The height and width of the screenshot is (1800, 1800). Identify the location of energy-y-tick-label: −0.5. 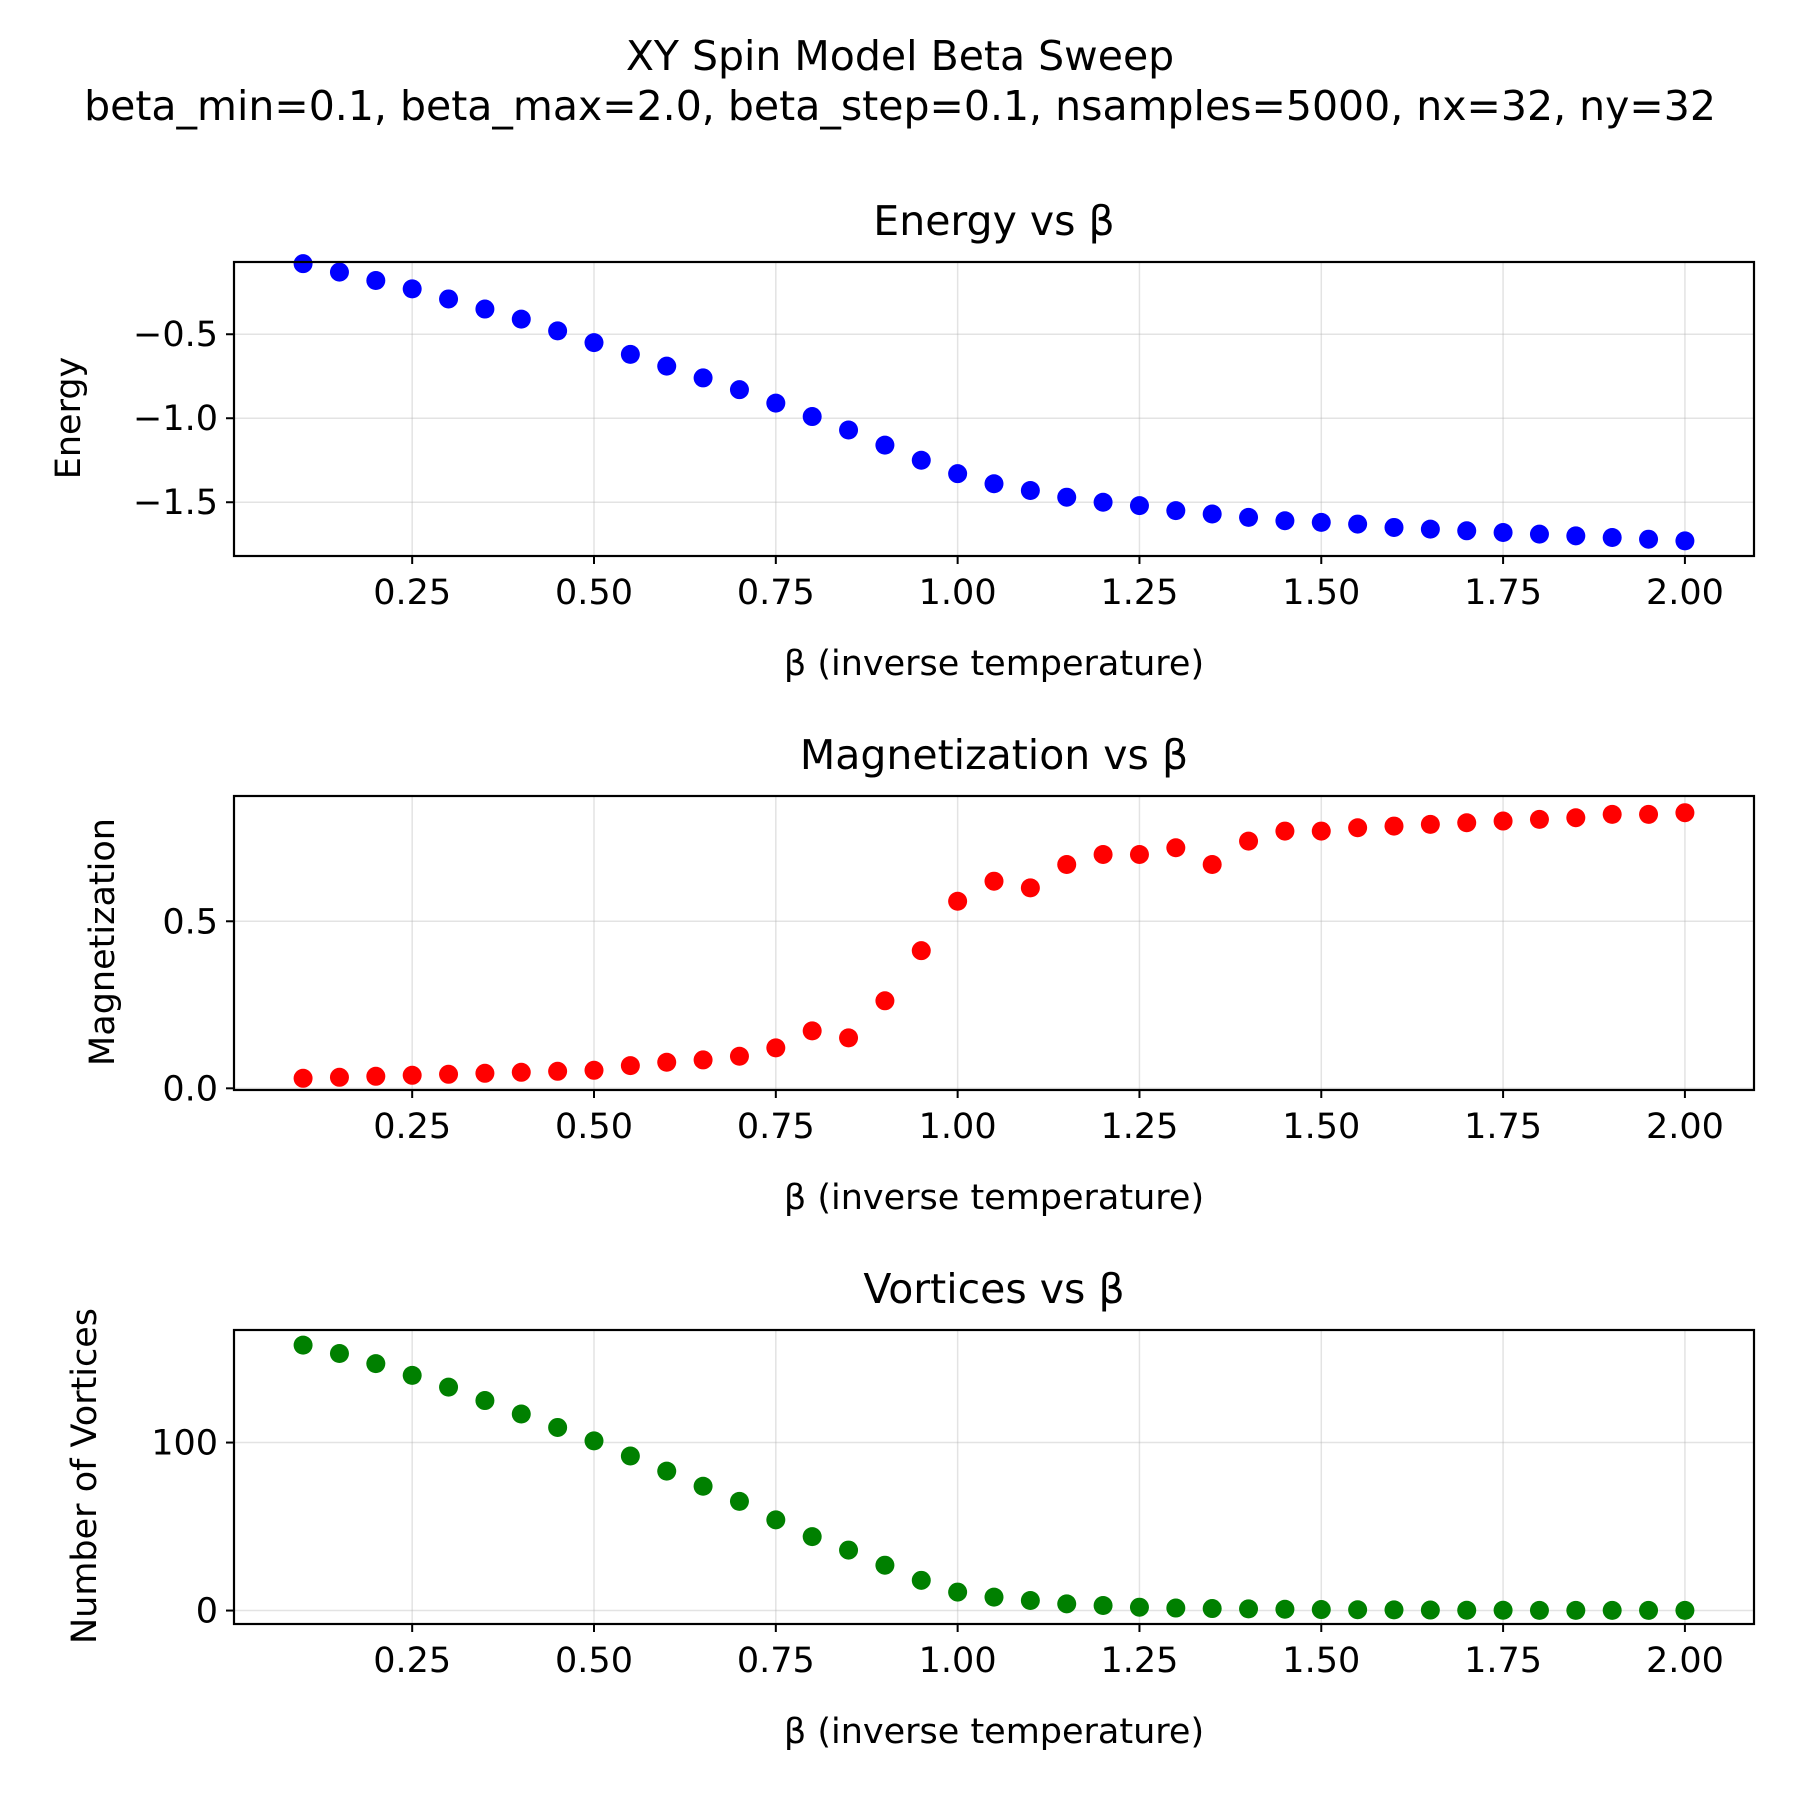
(175, 335).